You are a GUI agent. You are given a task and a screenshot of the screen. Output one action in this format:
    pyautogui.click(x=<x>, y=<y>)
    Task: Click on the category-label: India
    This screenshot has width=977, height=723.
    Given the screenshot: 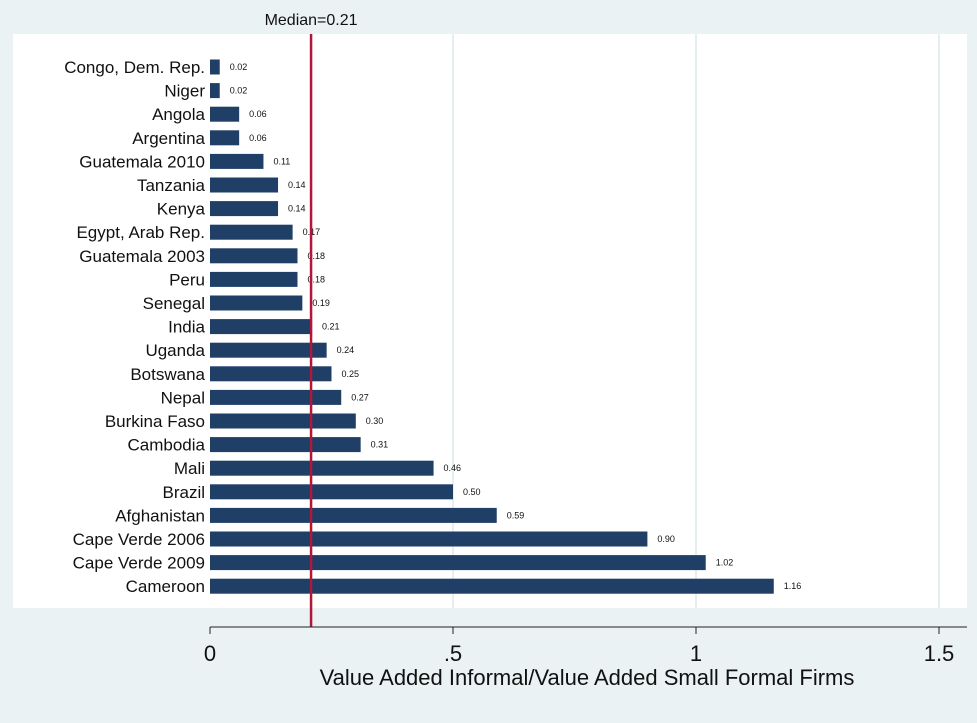 What is the action you would take?
    pyautogui.click(x=186, y=327)
    